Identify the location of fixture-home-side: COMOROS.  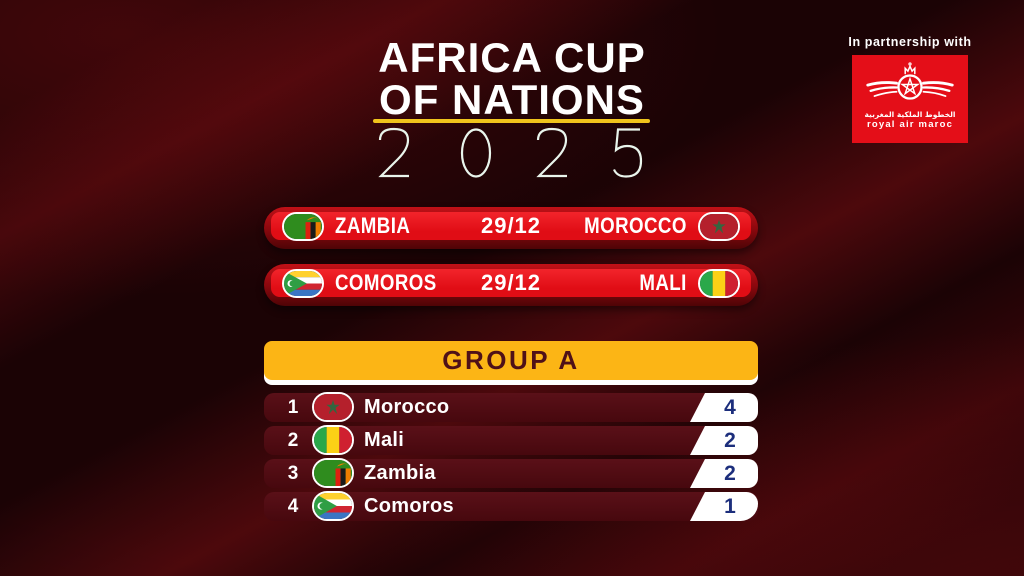
(368, 283).